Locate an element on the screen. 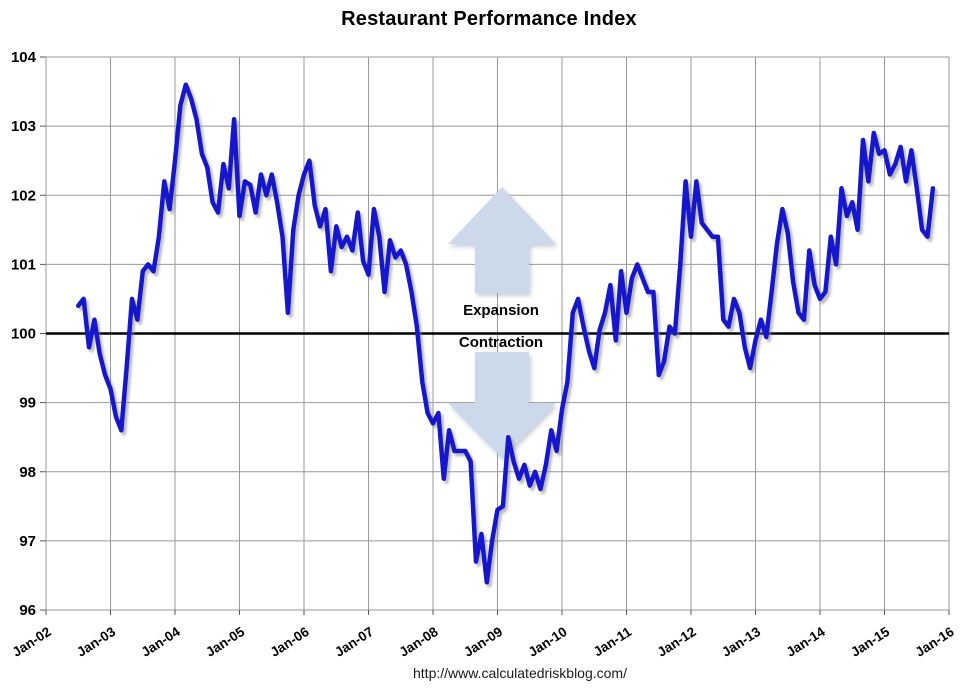  y-tick-label: 103 is located at coordinates (23, 126).